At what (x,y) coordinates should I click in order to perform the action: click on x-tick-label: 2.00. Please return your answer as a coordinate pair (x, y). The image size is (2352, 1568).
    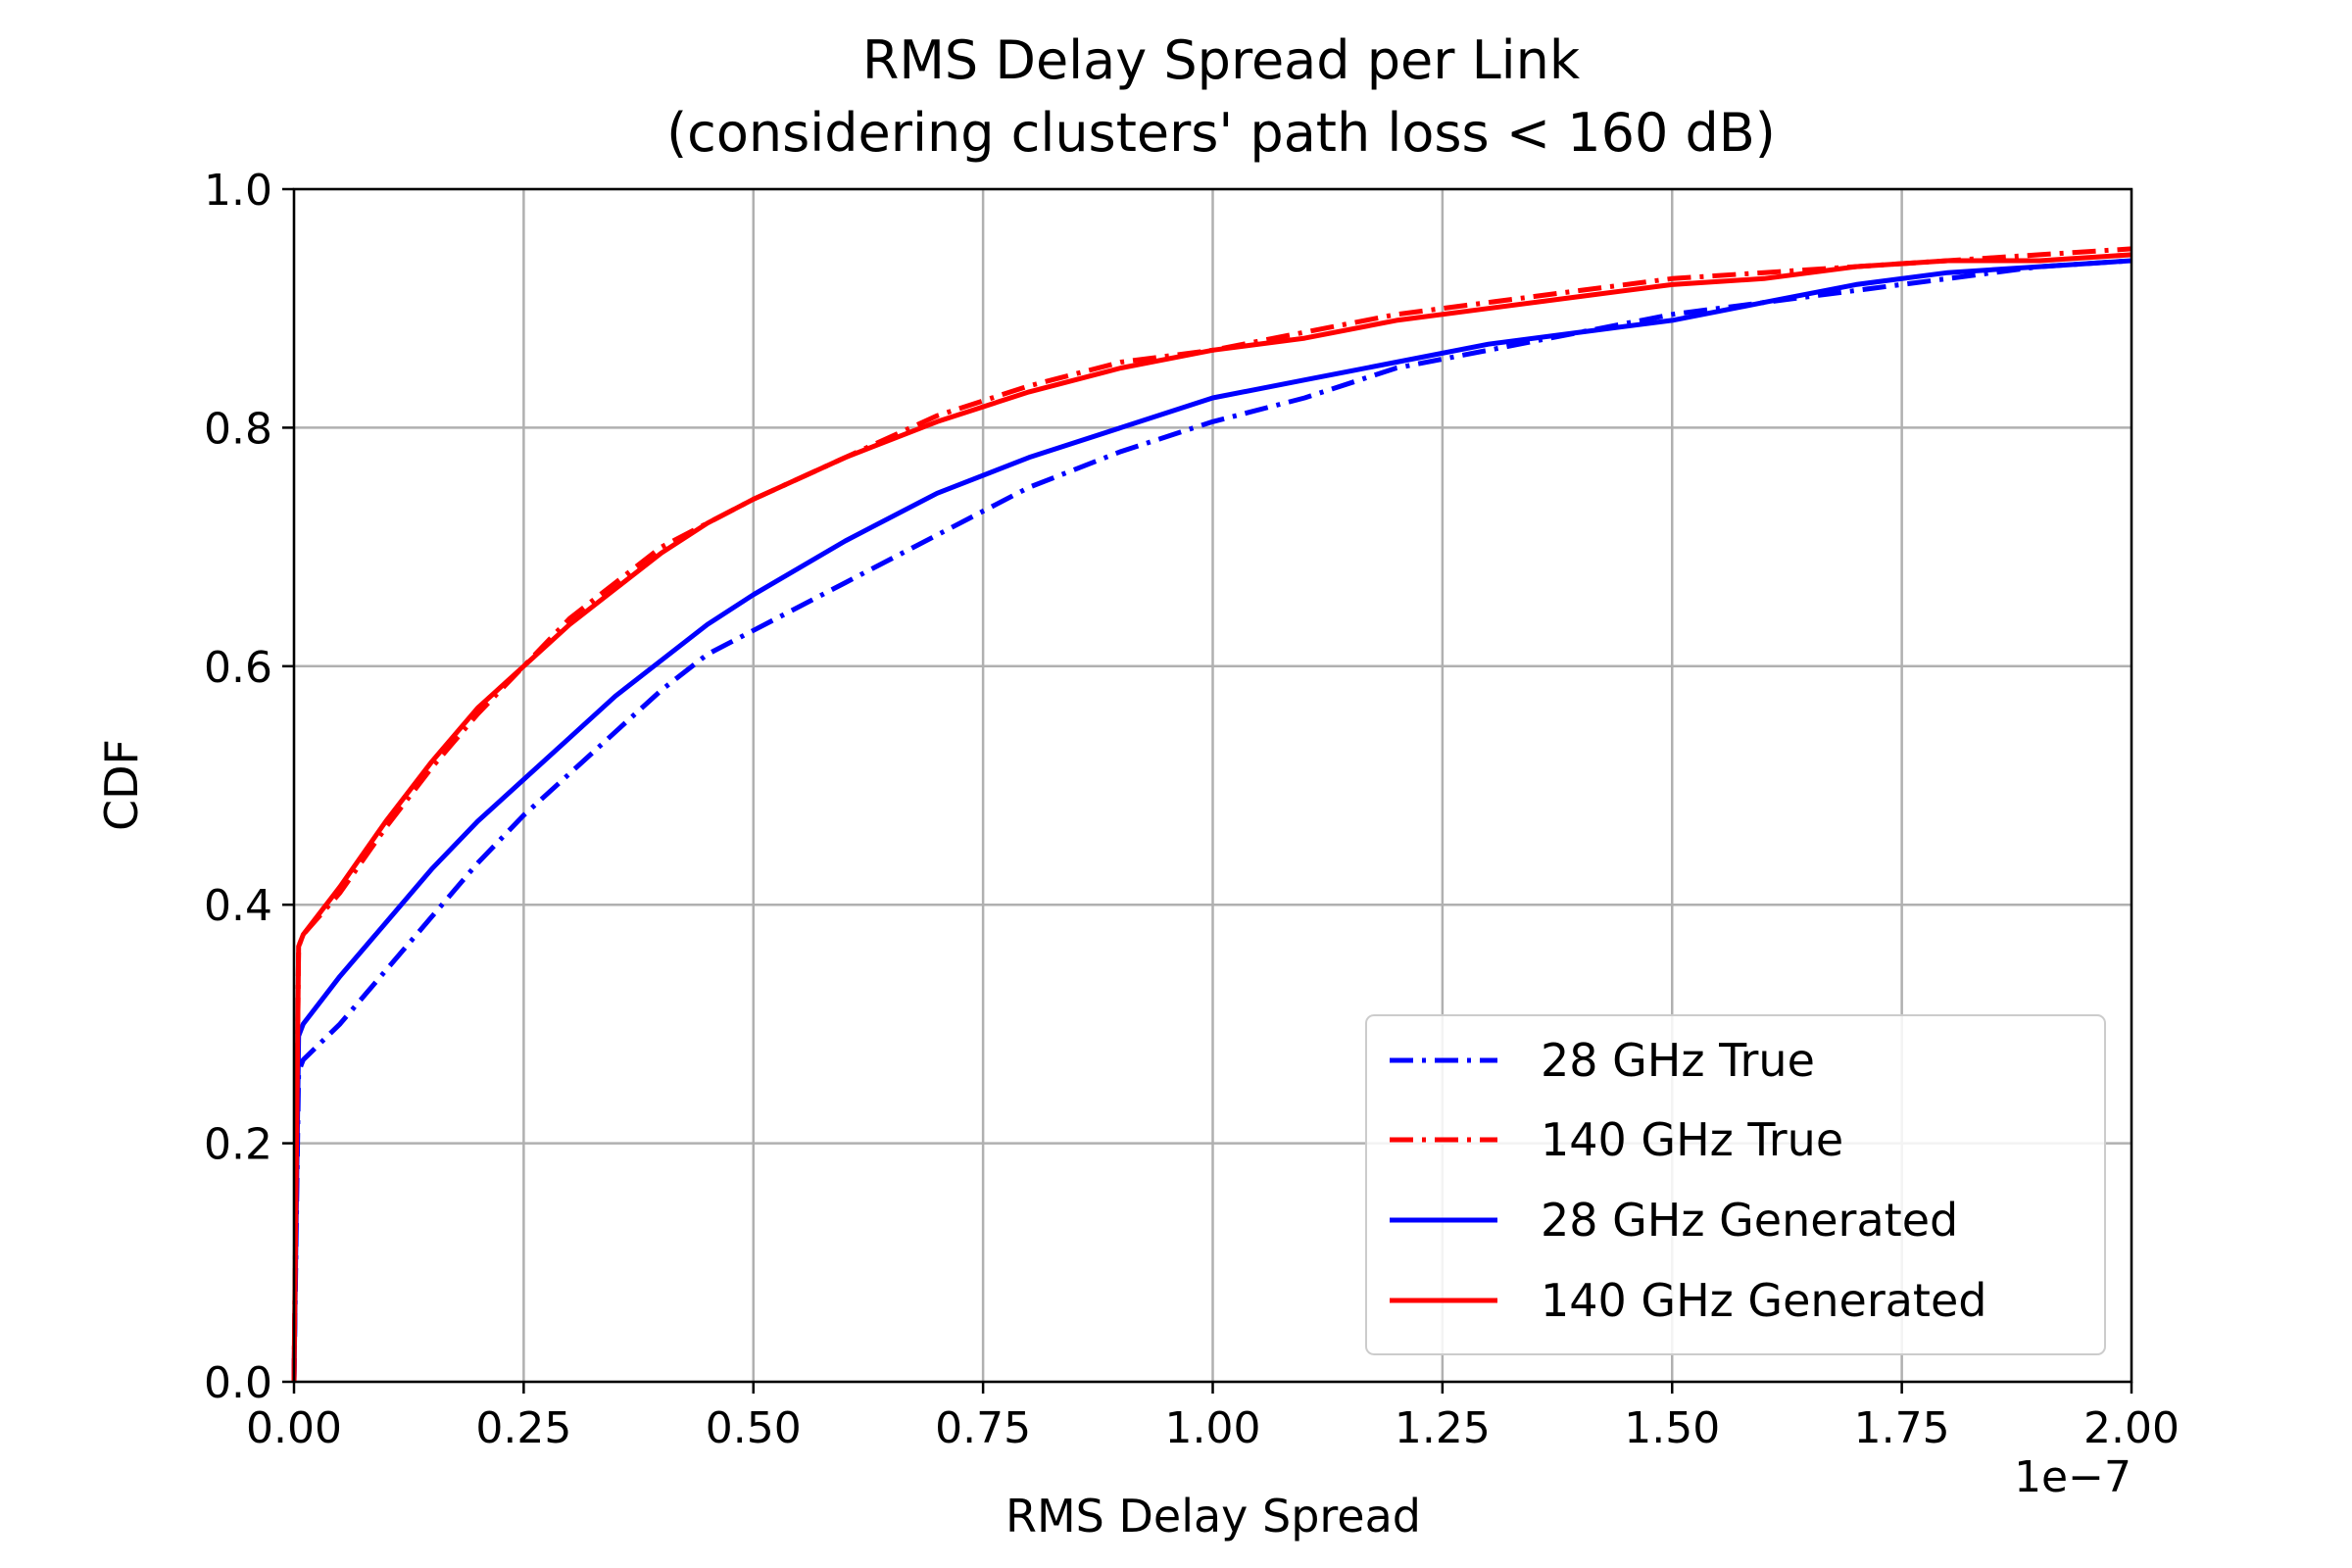
    Looking at the image, I should click on (2131, 1428).